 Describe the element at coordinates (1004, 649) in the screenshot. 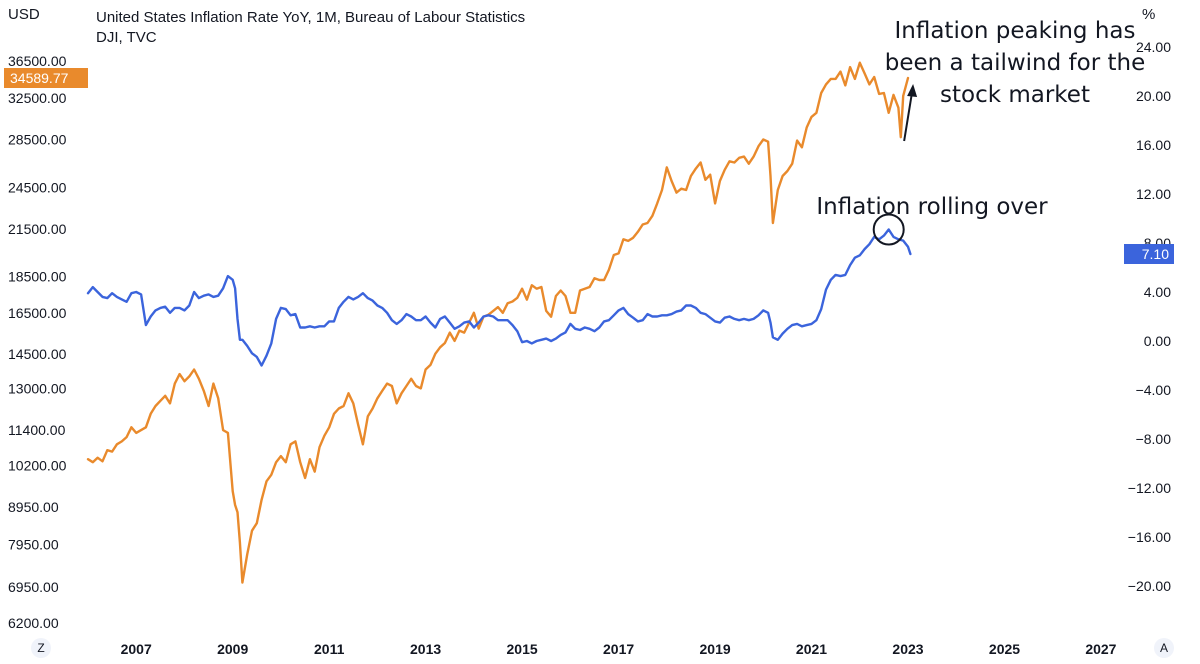

I see `x-tick-label: 2025` at that location.